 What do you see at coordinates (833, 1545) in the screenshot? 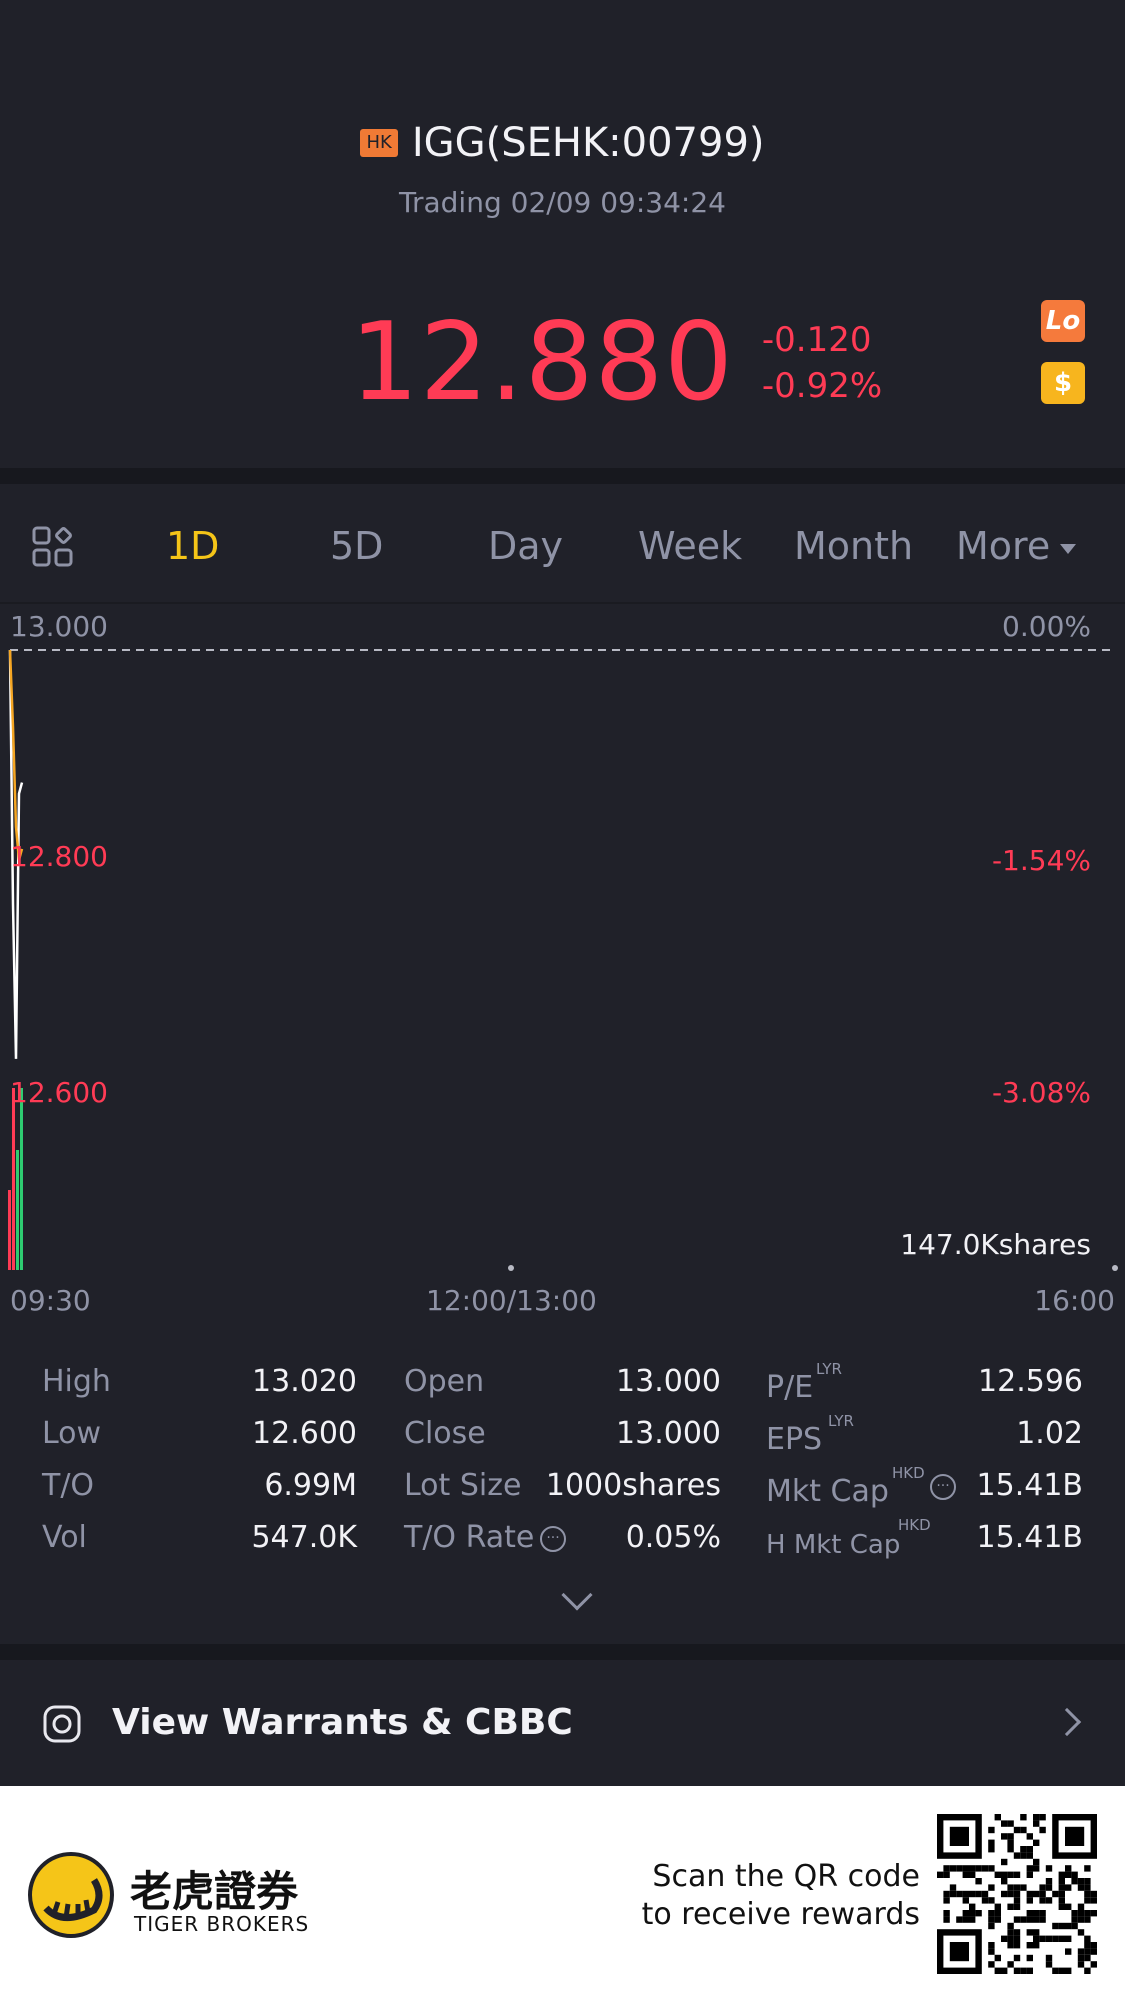
I see `stat-label-h-mkt-cap: H Mkt Cap` at bounding box center [833, 1545].